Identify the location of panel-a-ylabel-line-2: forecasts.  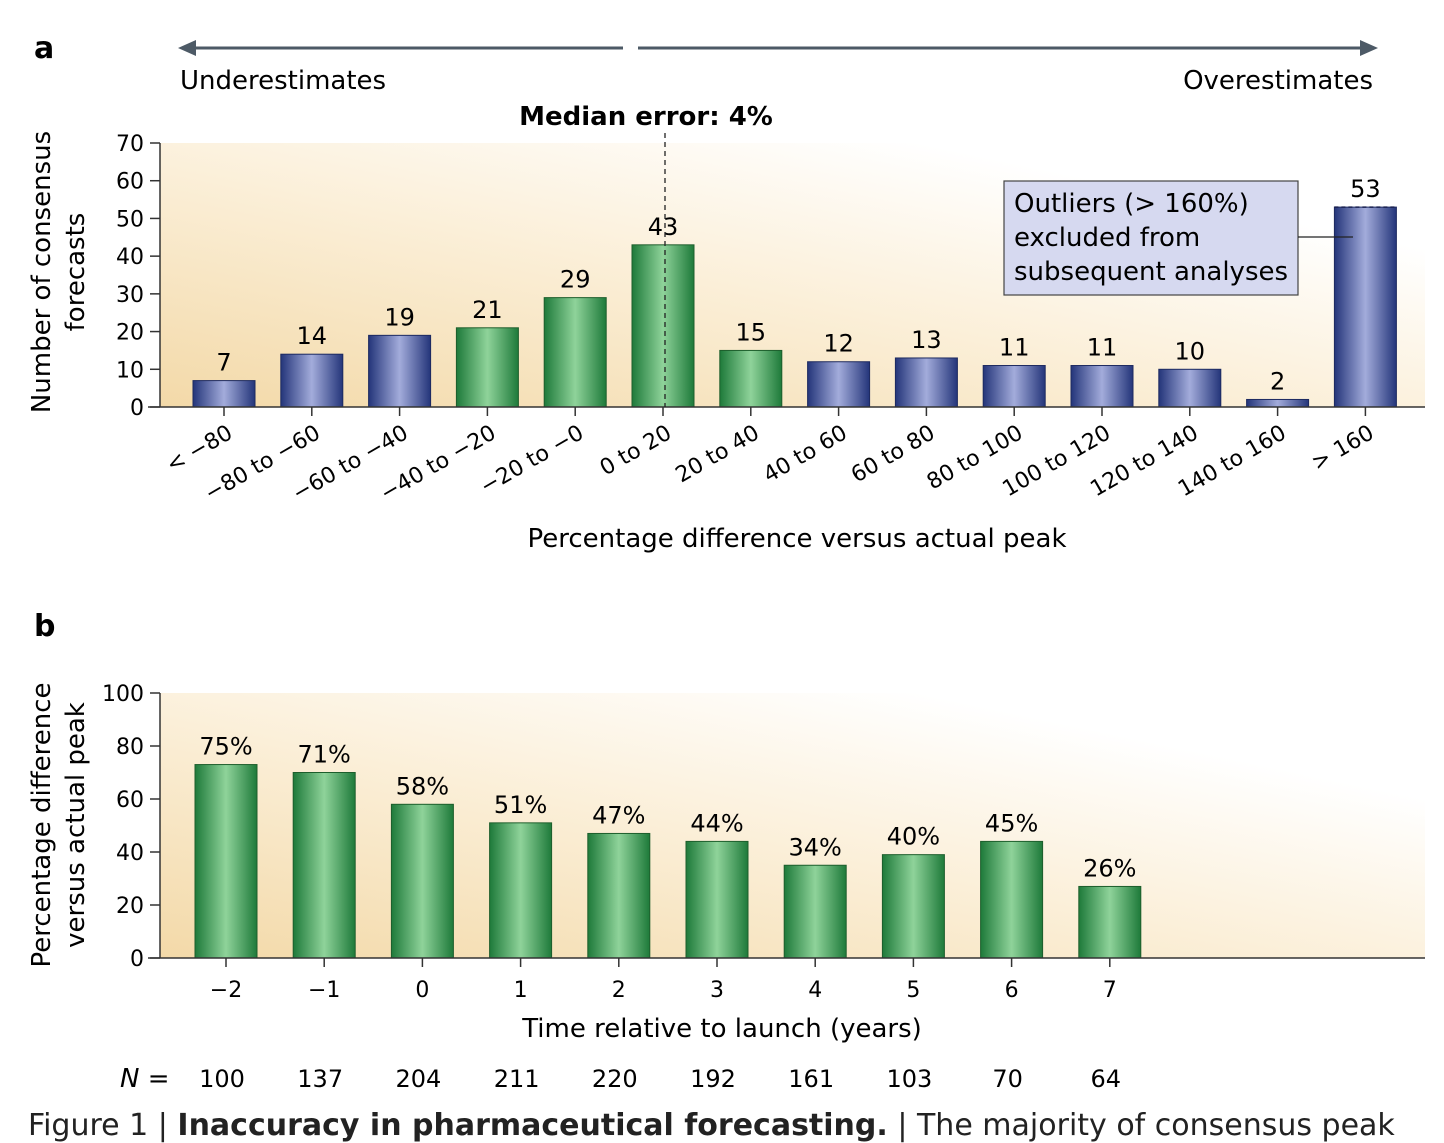
(76, 272).